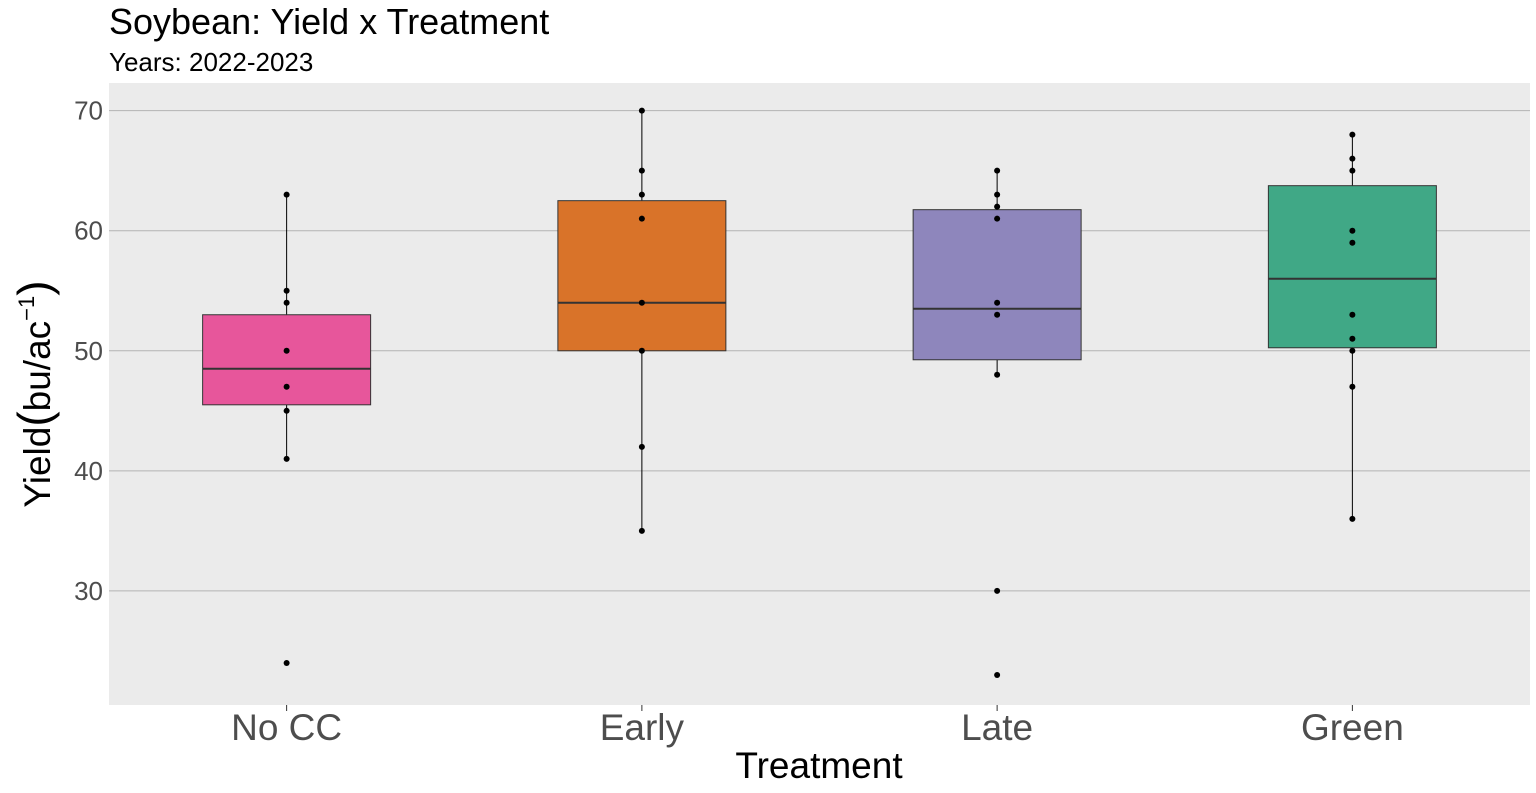  I want to click on y-tick-label-50: 50, so click(88, 351).